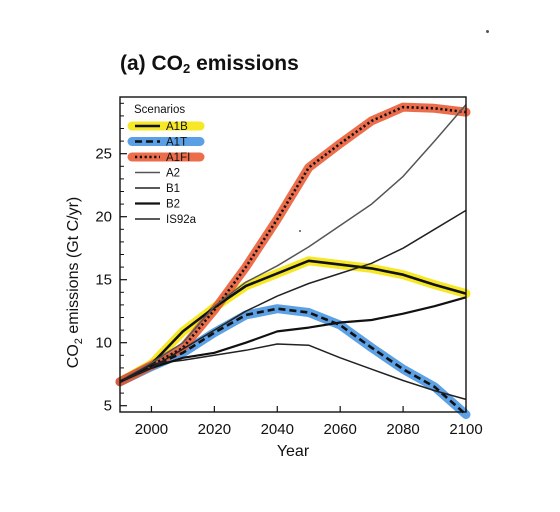  What do you see at coordinates (309, 422) in the screenshot?
I see `x-axis-ticks: 2000 2020 2040 2060 2080 2100` at bounding box center [309, 422].